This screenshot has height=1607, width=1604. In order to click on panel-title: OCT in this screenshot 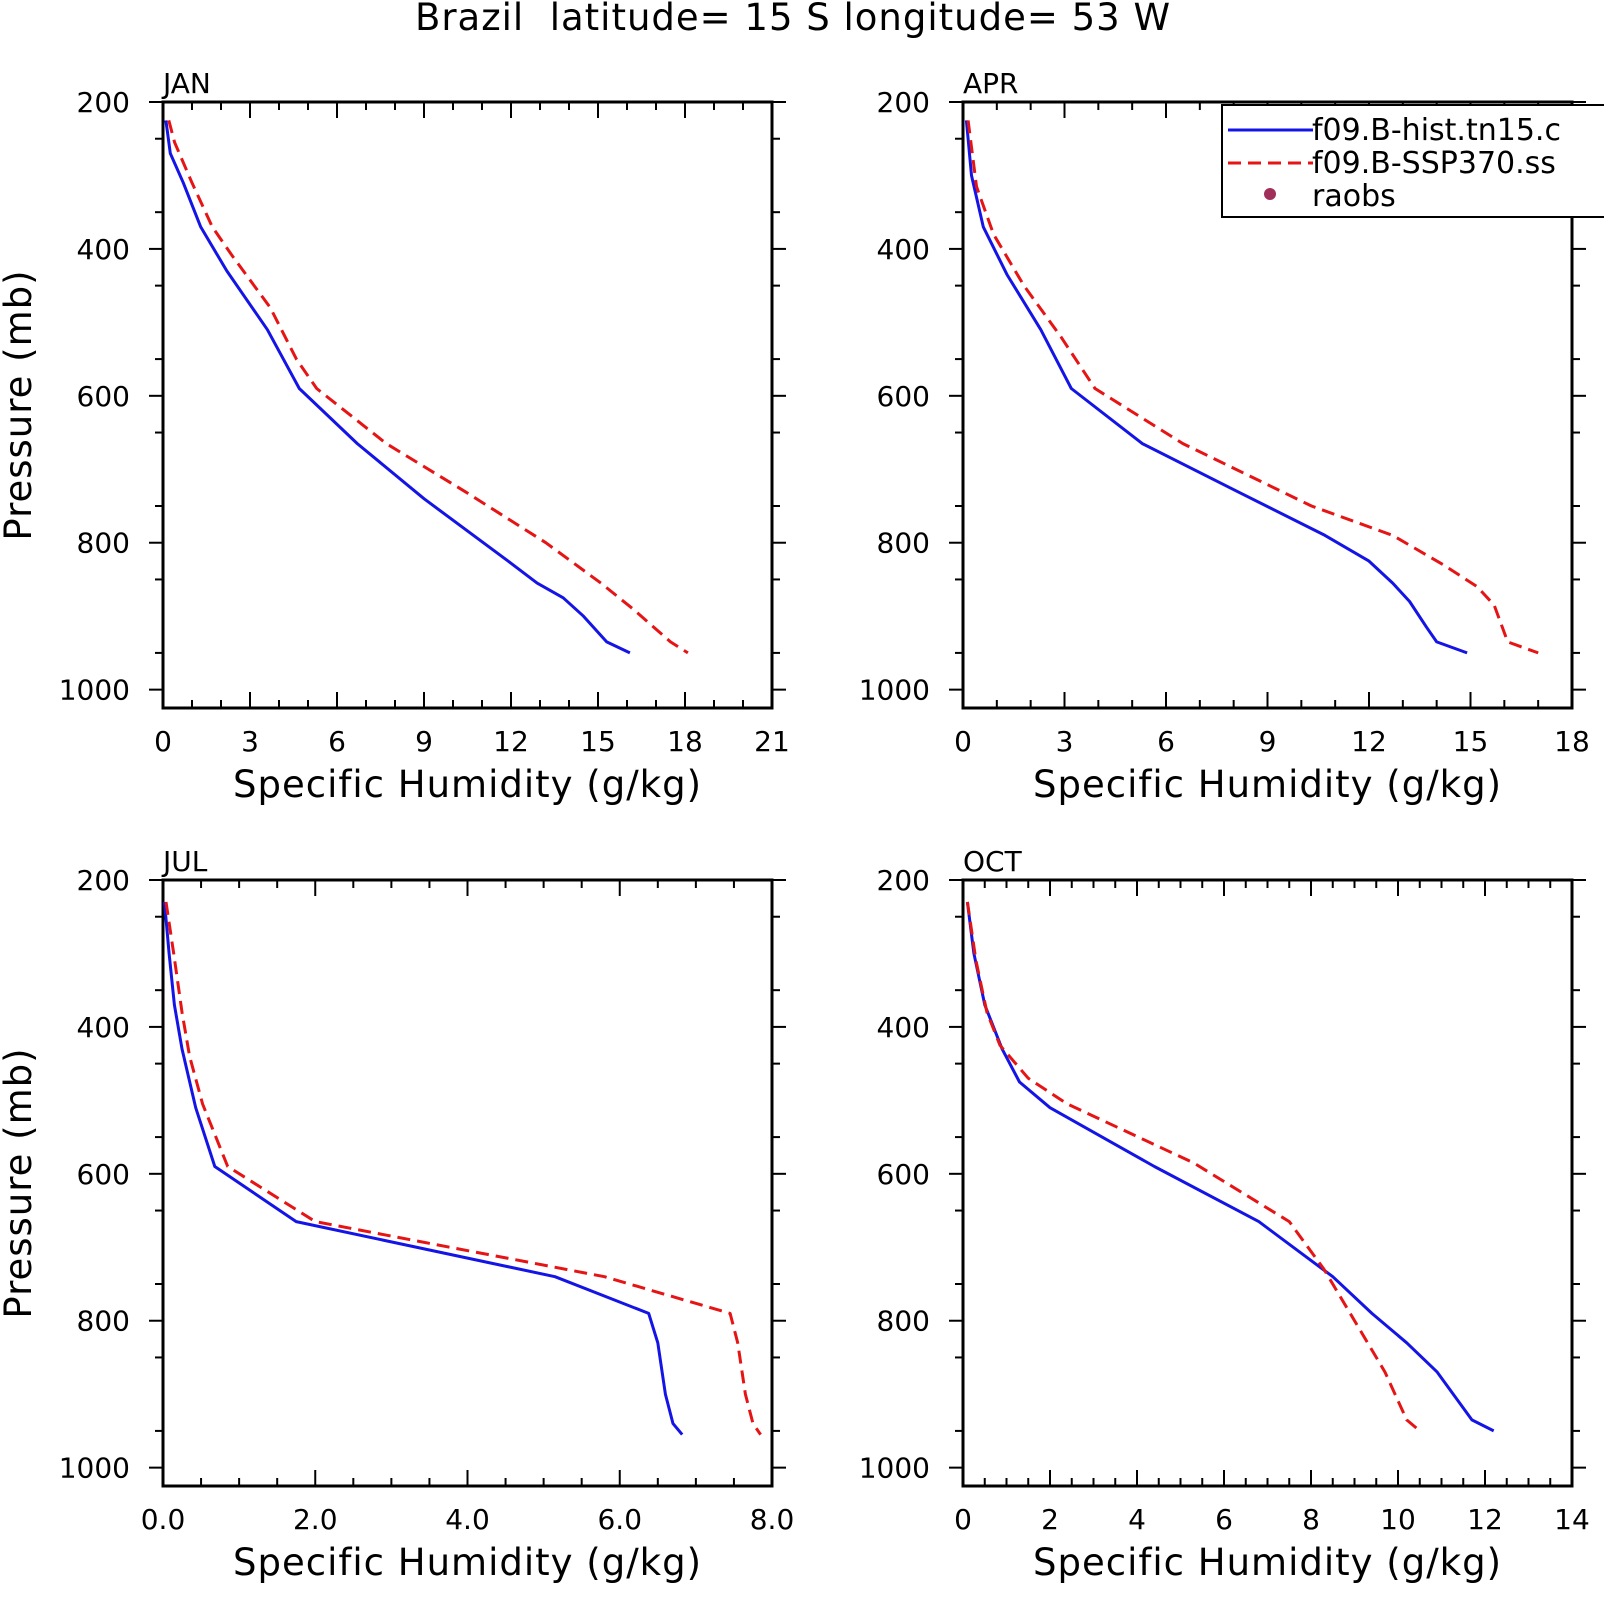, I will do `click(993, 861)`.